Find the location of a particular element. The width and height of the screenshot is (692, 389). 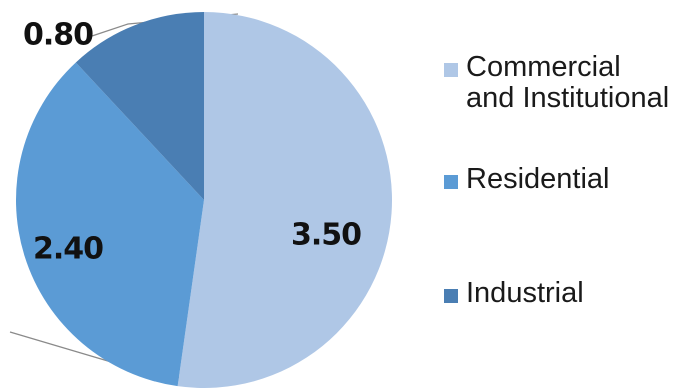

legend-item-industrial: Industrial is located at coordinates (568, 293).